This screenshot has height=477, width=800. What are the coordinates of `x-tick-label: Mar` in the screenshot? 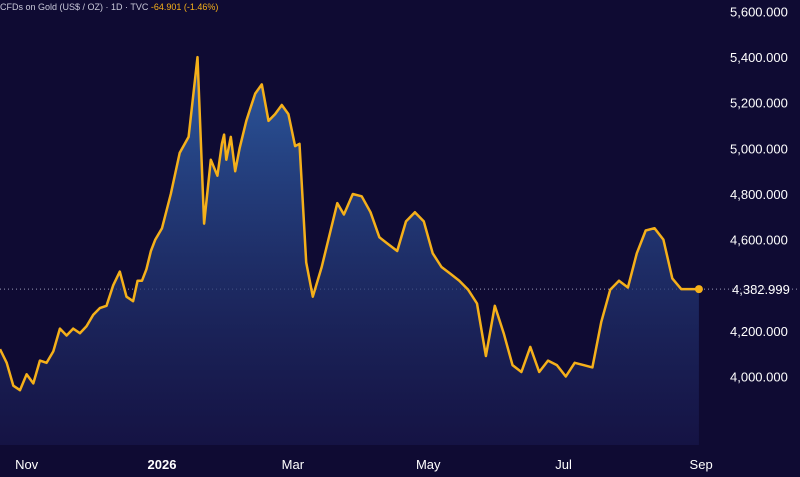 It's located at (293, 464).